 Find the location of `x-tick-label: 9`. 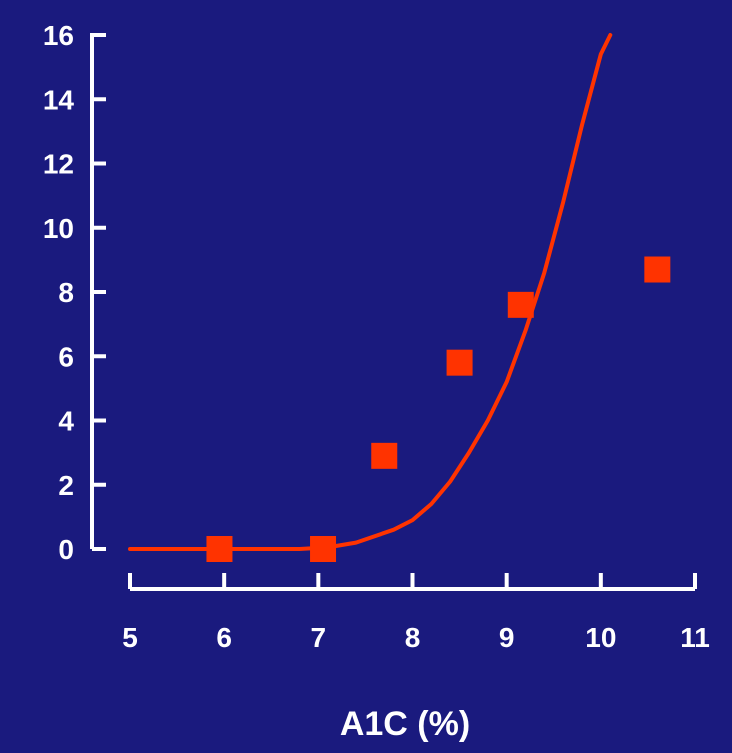

x-tick-label: 9 is located at coordinates (507, 637).